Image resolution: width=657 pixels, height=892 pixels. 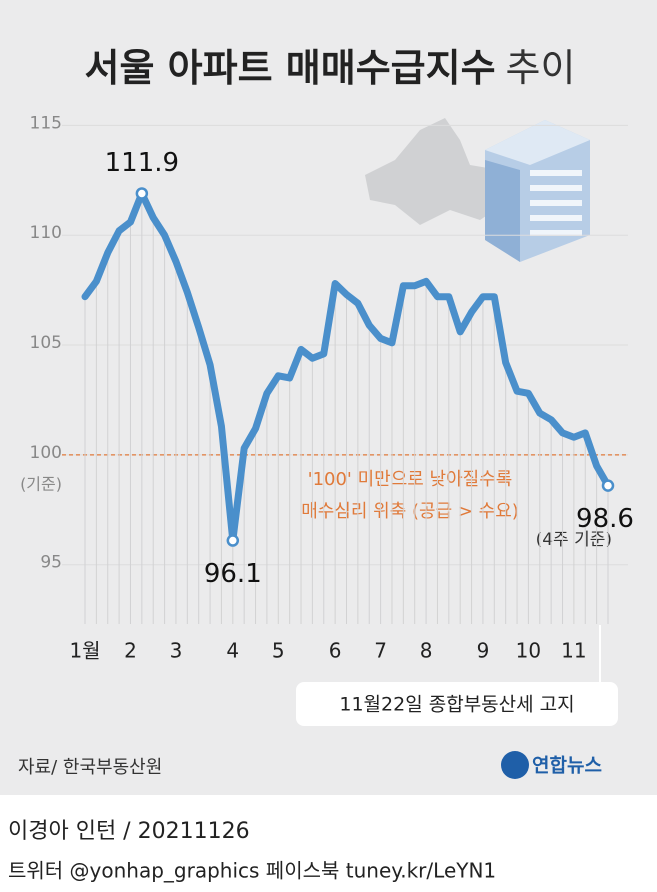 What do you see at coordinates (232, 651) in the screenshot?
I see `x-tick-label: 4` at bounding box center [232, 651].